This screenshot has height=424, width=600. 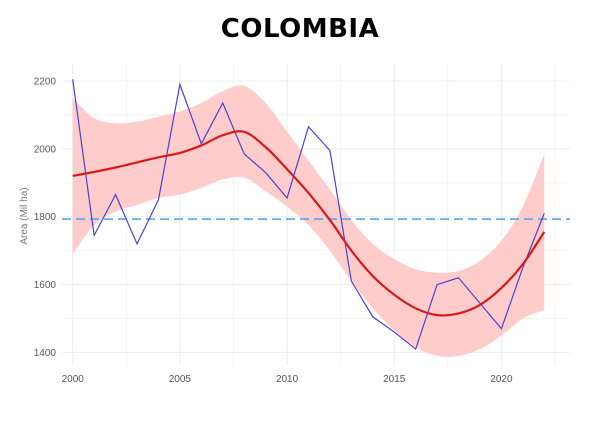 What do you see at coordinates (180, 379) in the screenshot?
I see `x-tick-label: 2005` at bounding box center [180, 379].